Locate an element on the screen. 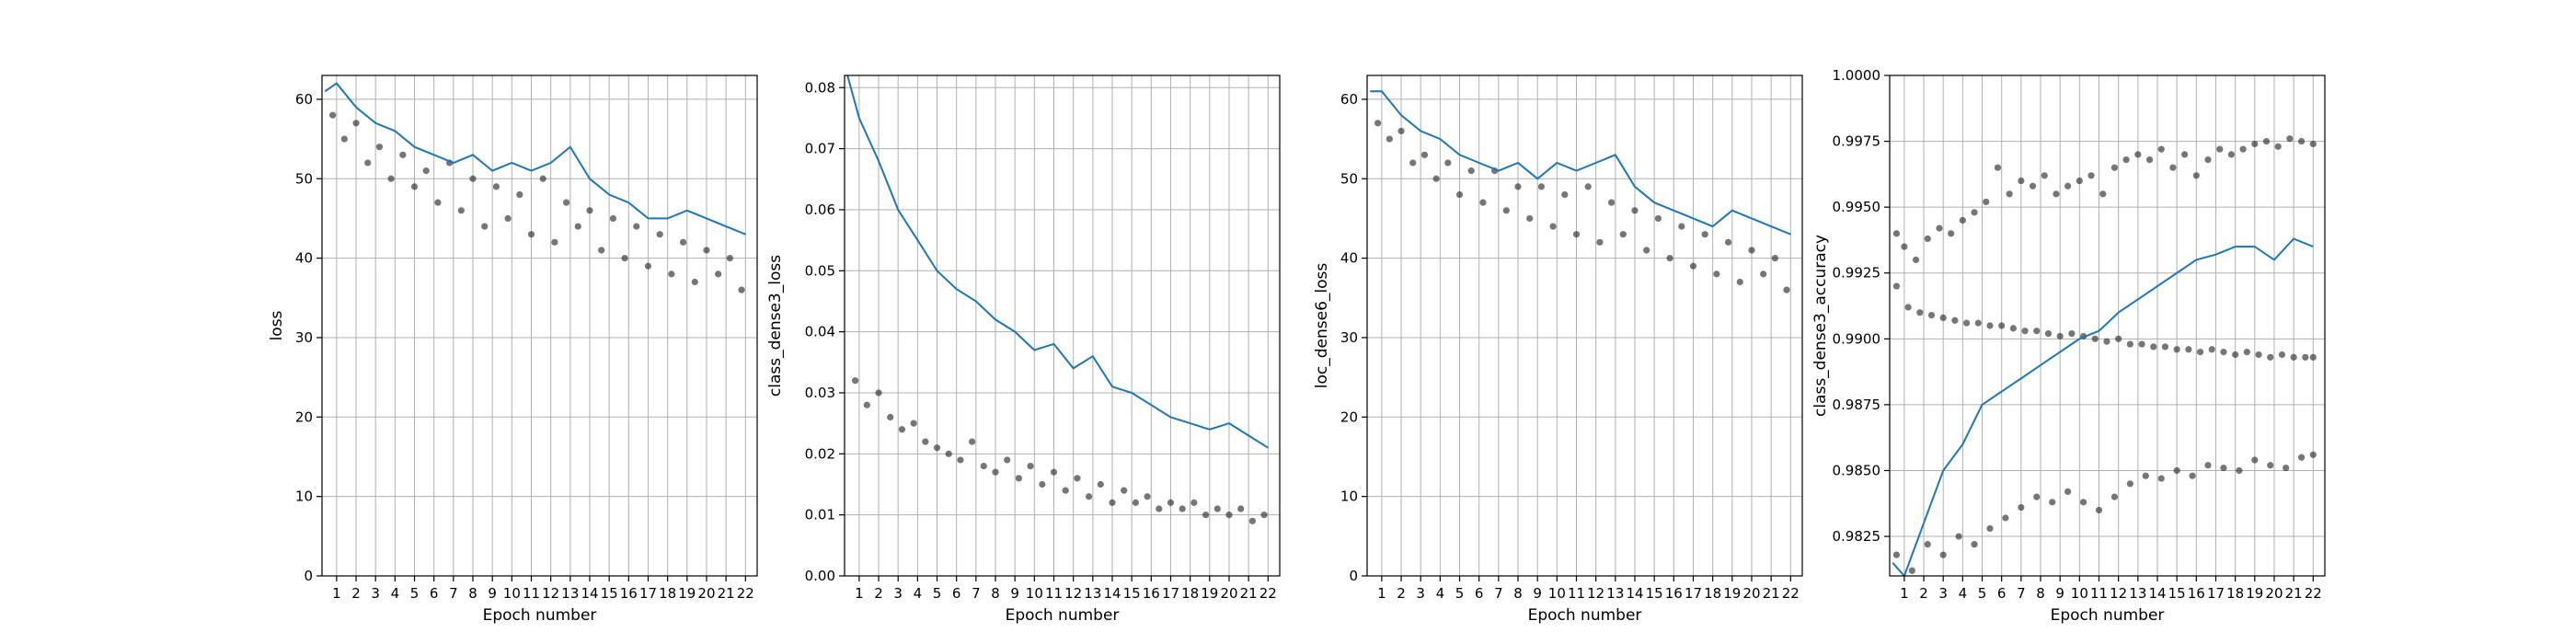 The width and height of the screenshot is (2576, 644). x-tick-label: 9 is located at coordinates (493, 593).